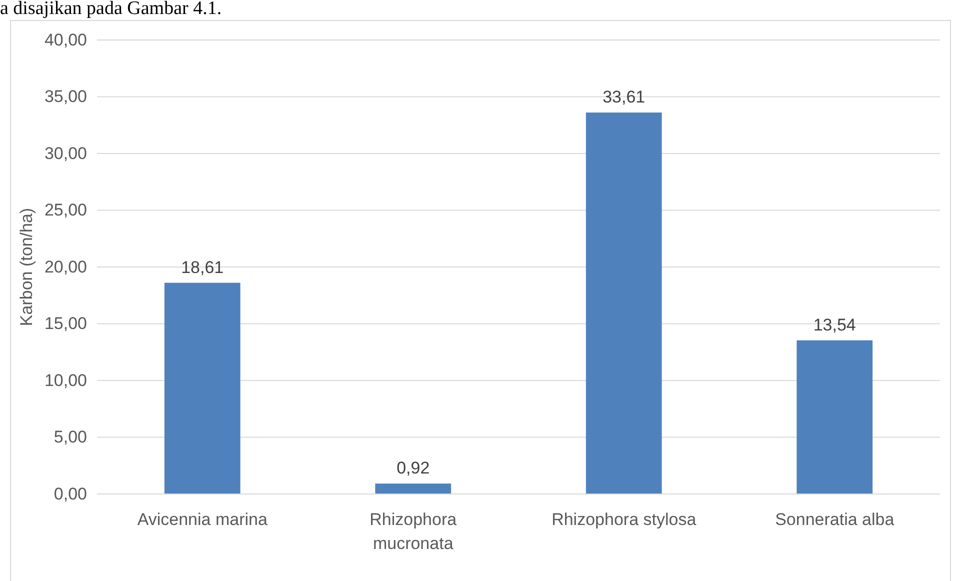 This screenshot has width=957, height=581. Describe the element at coordinates (65, 380) in the screenshot. I see `y-tick-label: 10,00` at that location.